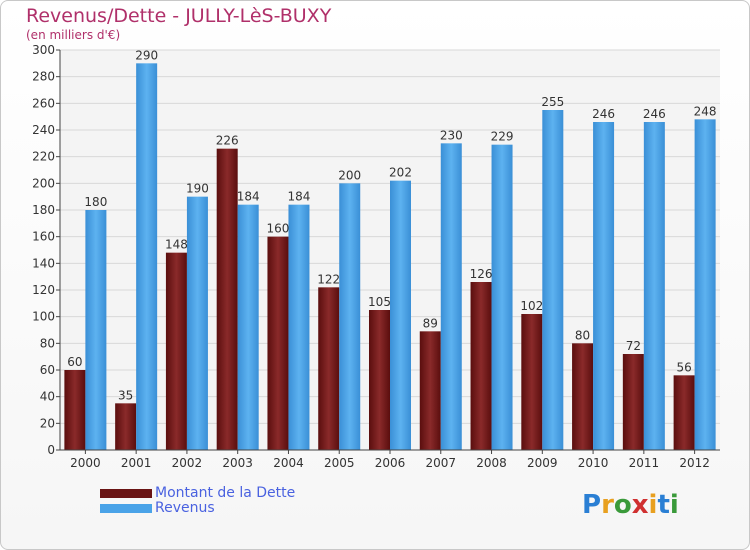 This screenshot has width=750, height=550. What do you see at coordinates (47, 423) in the screenshot?
I see `y-tick-label: 20` at bounding box center [47, 423].